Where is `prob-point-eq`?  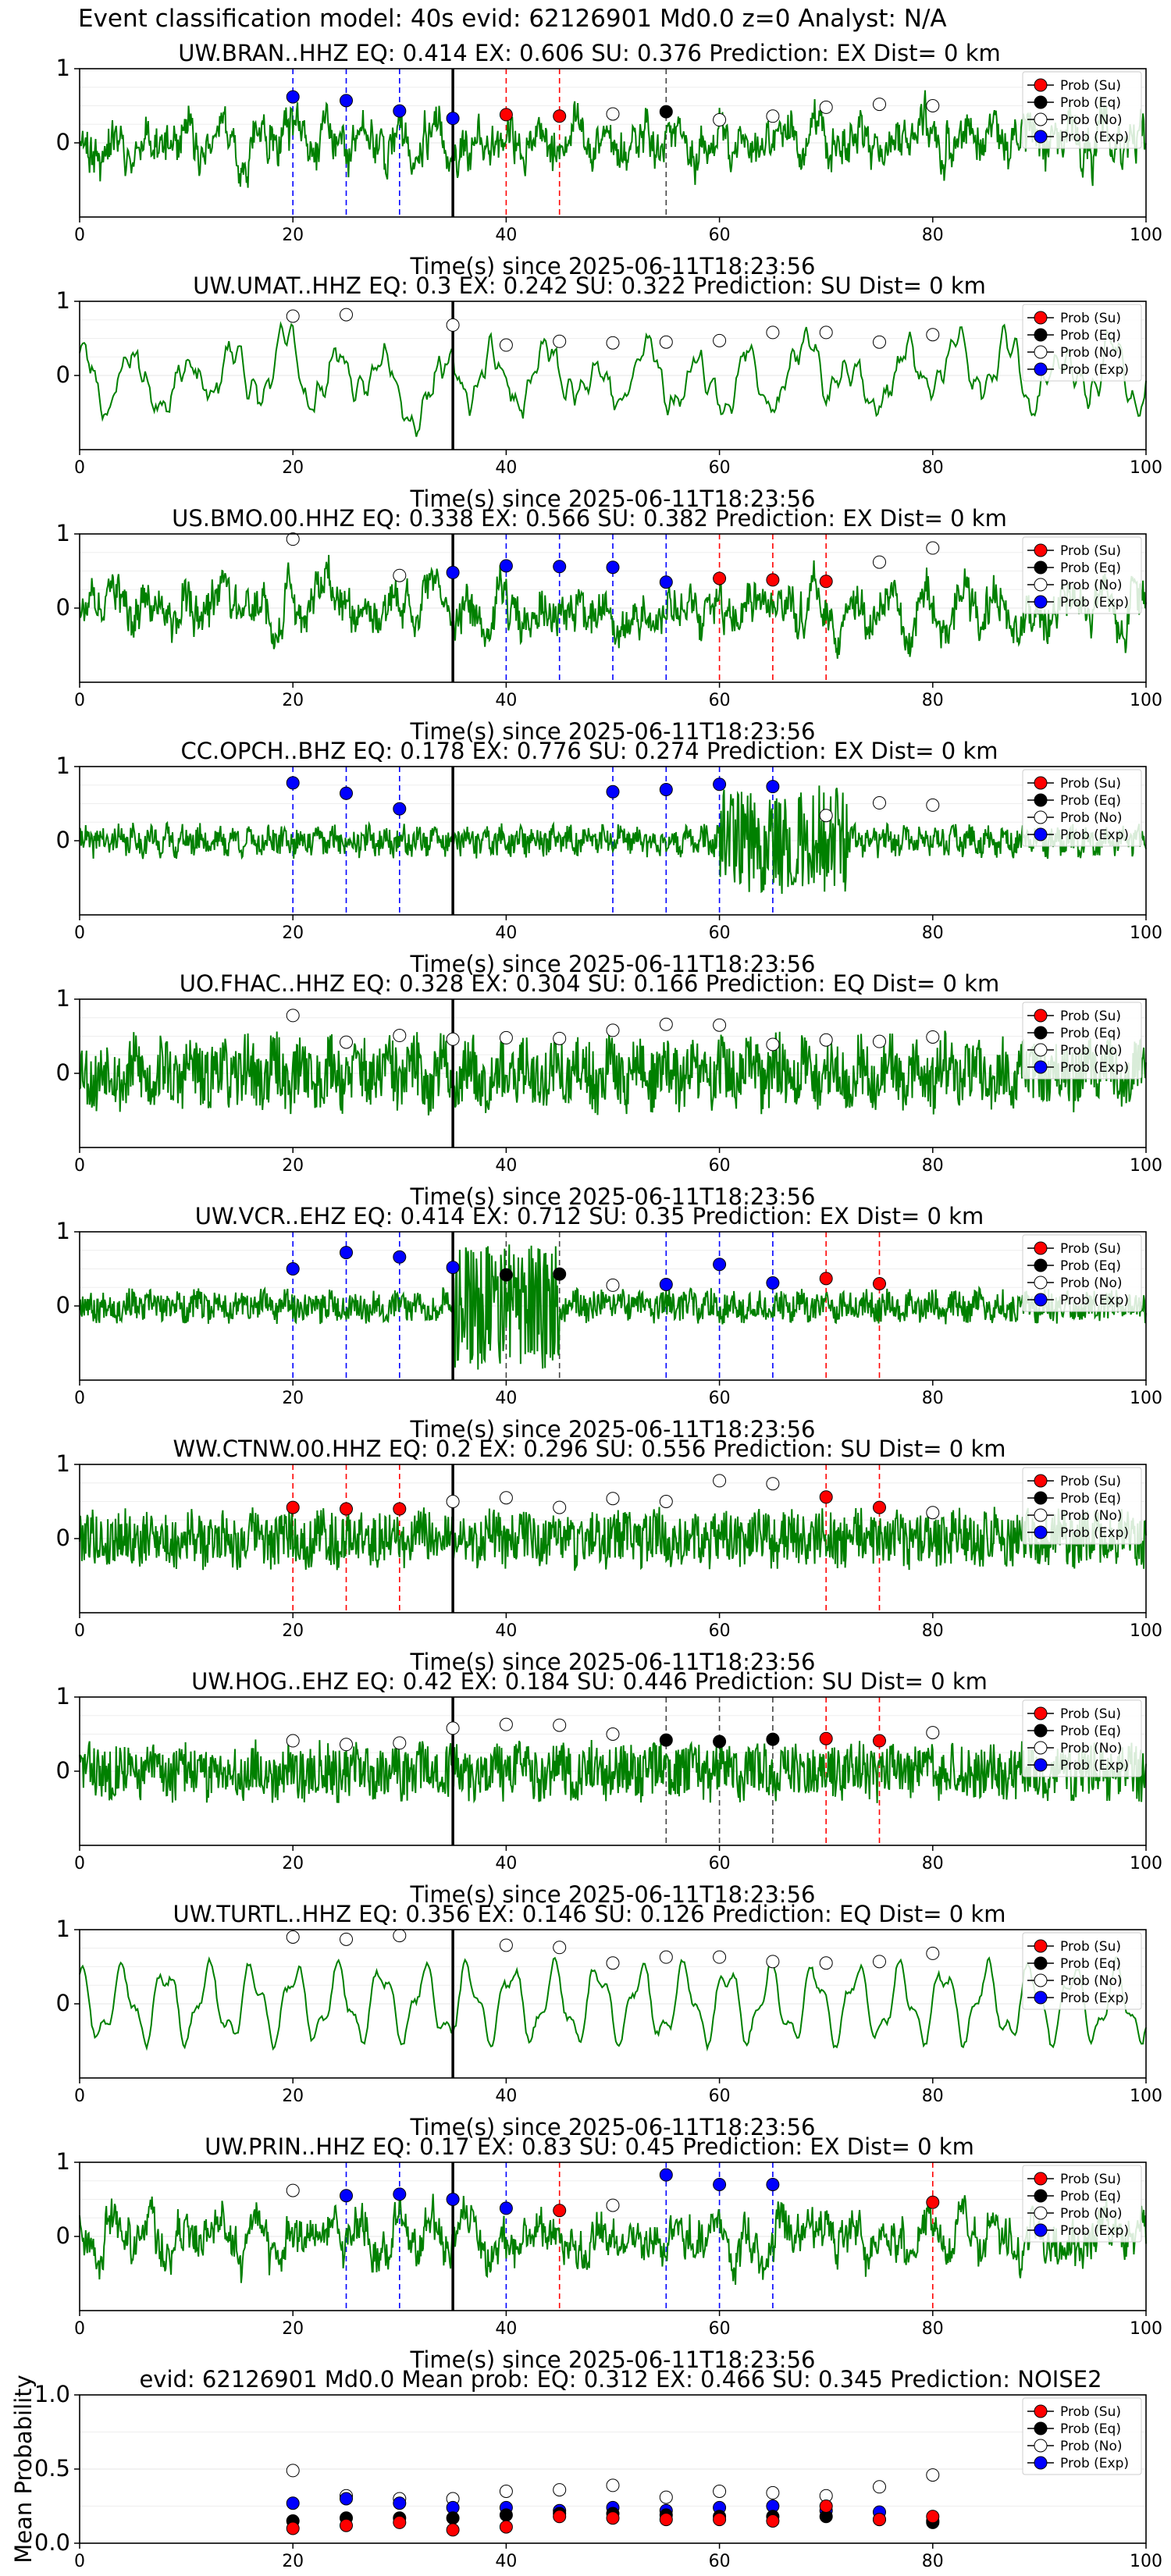 prob-point-eq is located at coordinates (666, 1740).